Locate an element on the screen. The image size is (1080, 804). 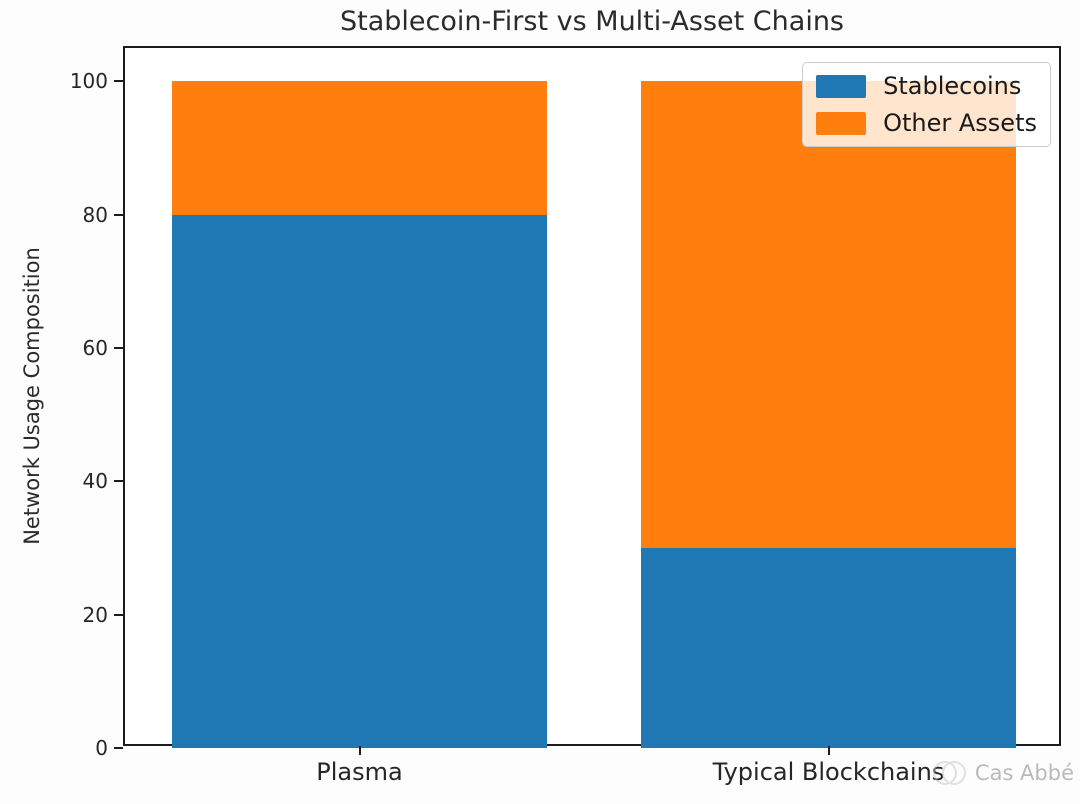
bar-segment-stablecoins is located at coordinates (828, 648).